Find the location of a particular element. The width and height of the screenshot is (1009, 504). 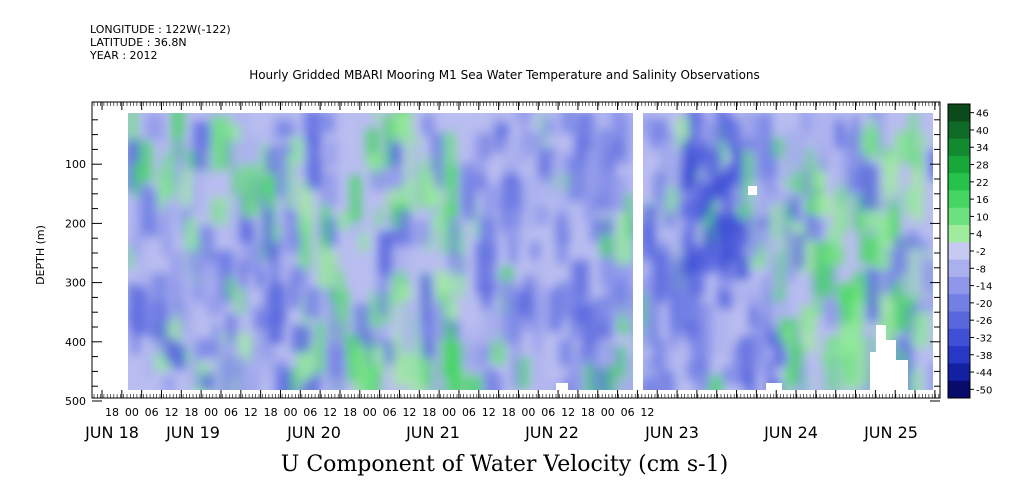

colorbar-label: -20 is located at coordinates (984, 304).